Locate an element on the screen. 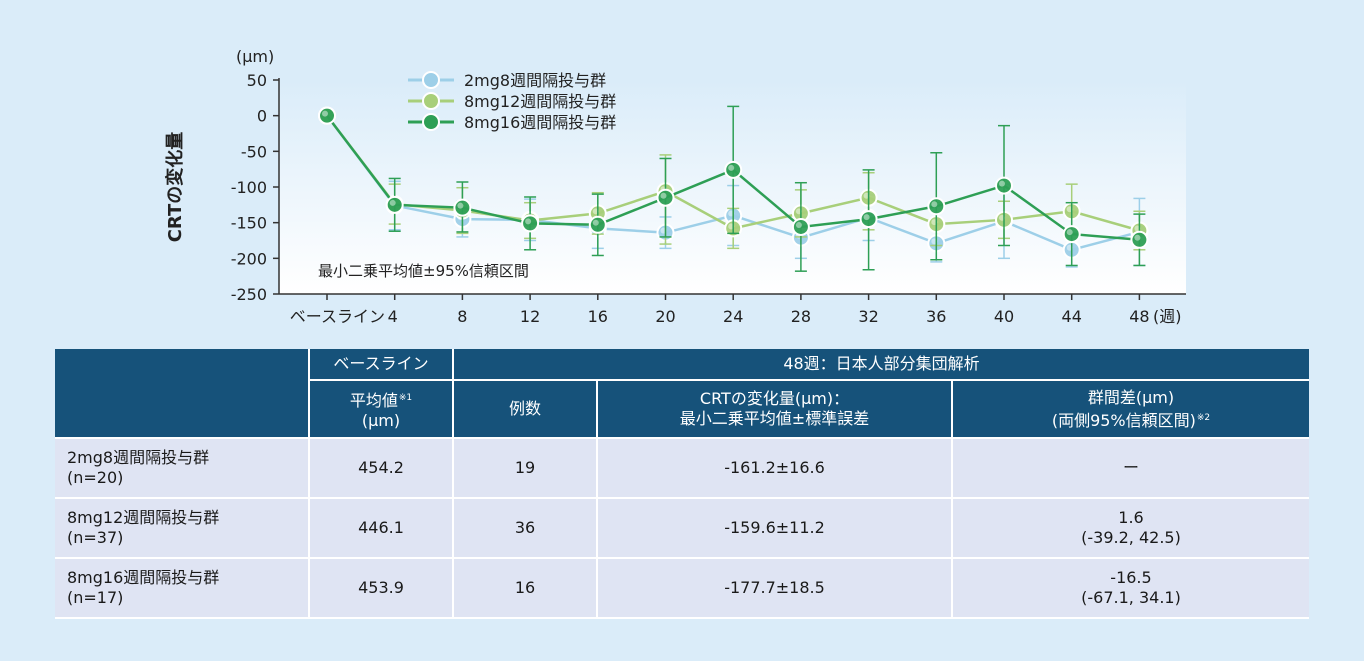 The height and width of the screenshot is (661, 1364). diff-cell: -16.5 (-67.1, 34.1) is located at coordinates (1131, 589).